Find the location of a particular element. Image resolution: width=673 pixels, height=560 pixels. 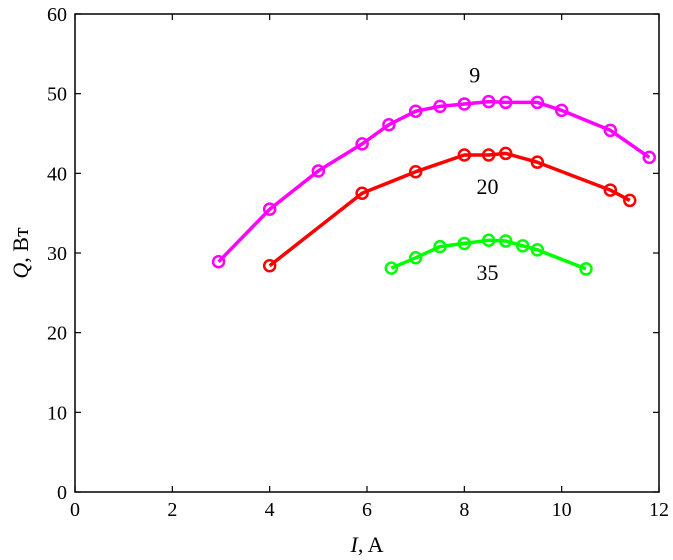

x-axis-unit: , A is located at coordinates (371, 544).